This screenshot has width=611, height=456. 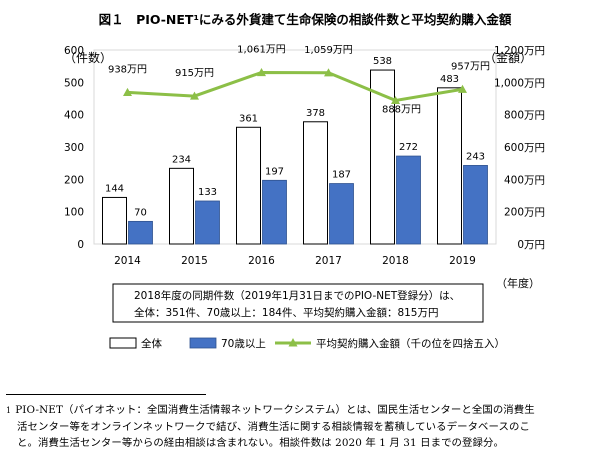 I want to click on legend-swatch-70plus, so click(x=203, y=343).